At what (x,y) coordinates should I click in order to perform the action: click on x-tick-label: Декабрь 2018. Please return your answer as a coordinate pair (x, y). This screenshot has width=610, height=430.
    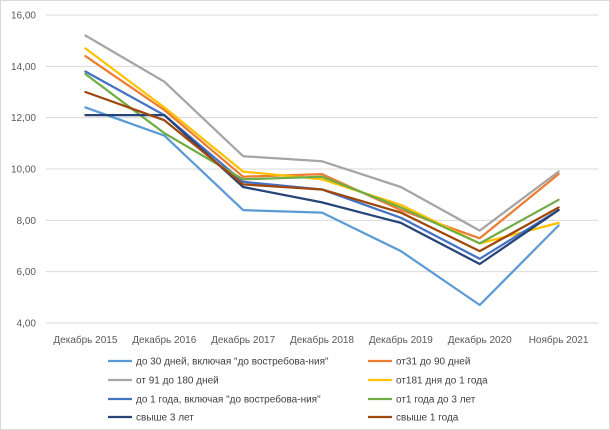
    Looking at the image, I should click on (322, 340).